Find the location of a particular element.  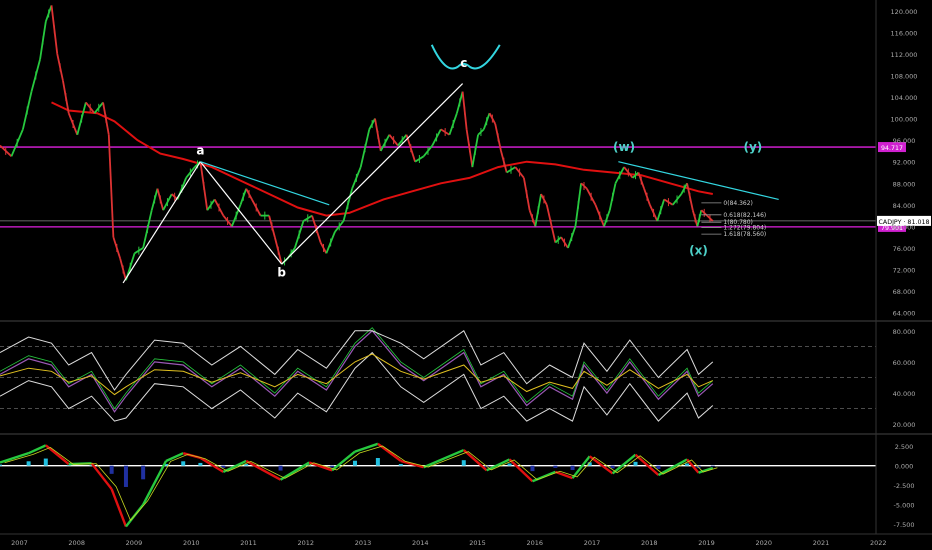

price-tick-label: 120.000 is located at coordinates (904, 12).